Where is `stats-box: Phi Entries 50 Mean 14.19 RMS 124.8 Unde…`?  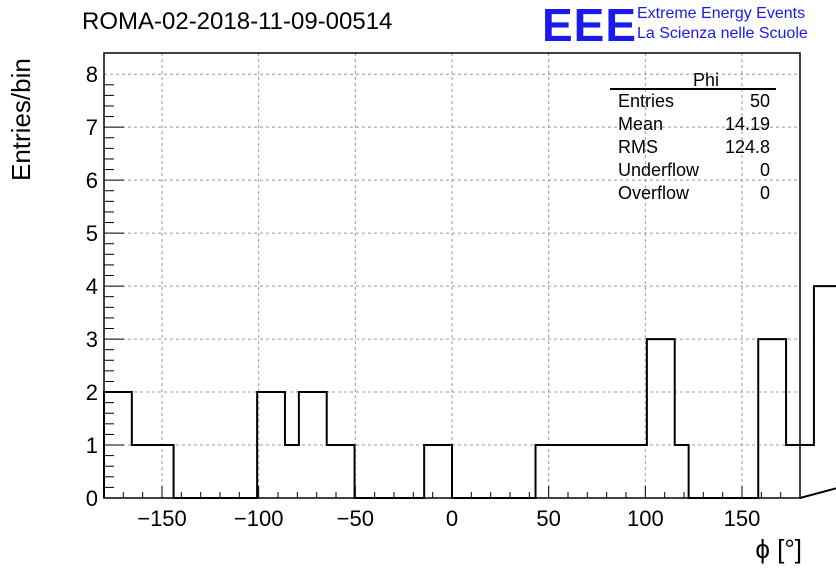 stats-box: Phi Entries 50 Mean 14.19 RMS 124.8 Unde… is located at coordinates (693, 137).